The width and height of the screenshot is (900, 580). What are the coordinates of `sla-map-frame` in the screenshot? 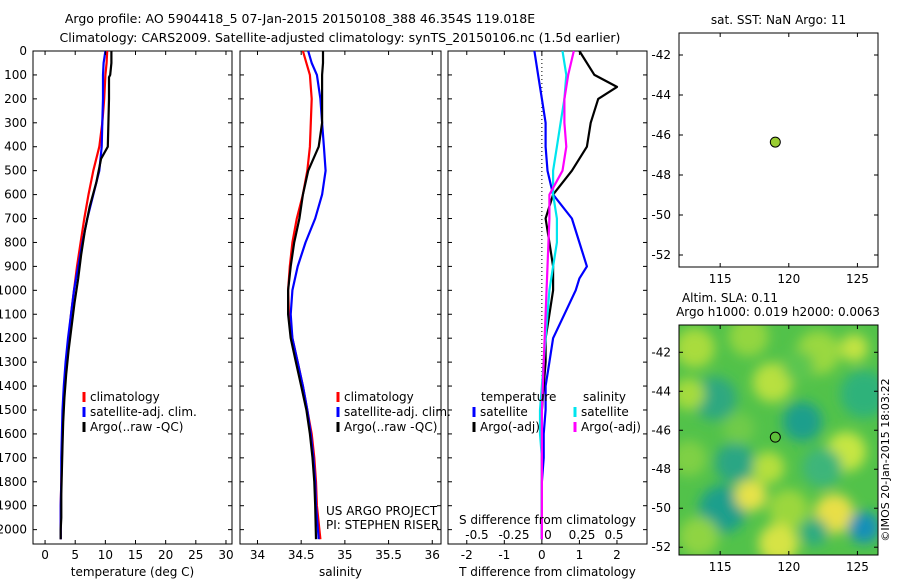 It's located at (778, 440).